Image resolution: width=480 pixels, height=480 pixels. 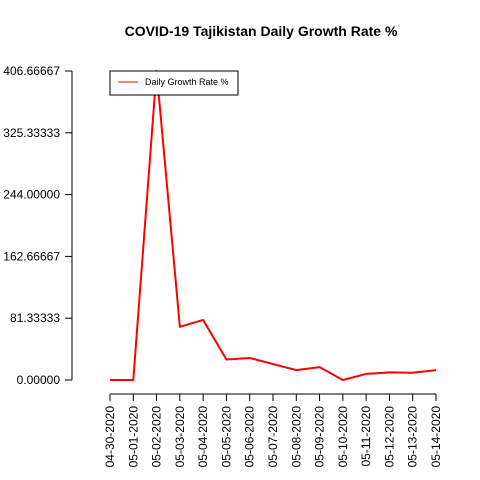 What do you see at coordinates (39, 380) in the screenshot?
I see `y-tick-label: 0.00000` at bounding box center [39, 380].